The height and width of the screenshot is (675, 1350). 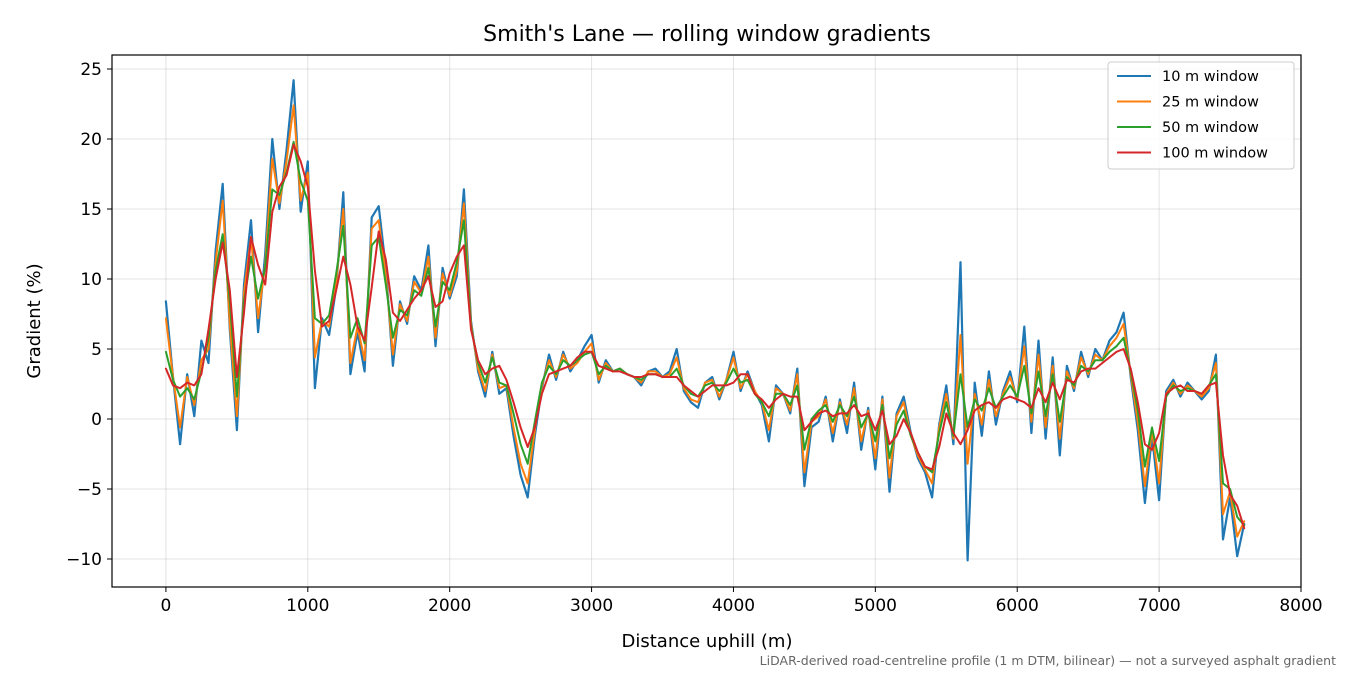 I want to click on y-tick-label: 5, so click(x=96, y=350).